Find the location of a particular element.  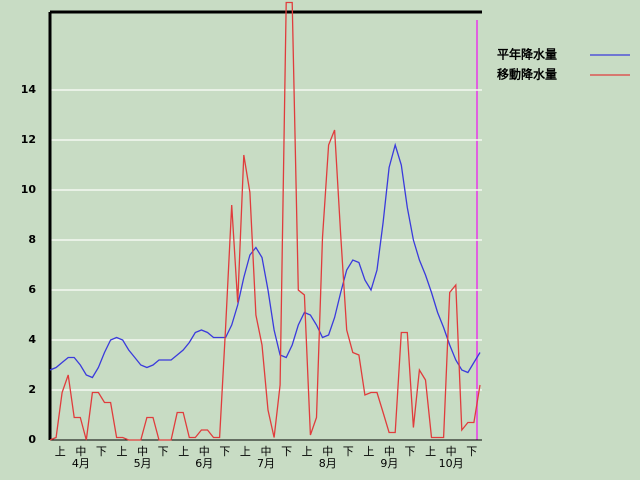

y-tick-label: 2 is located at coordinates (32, 389).